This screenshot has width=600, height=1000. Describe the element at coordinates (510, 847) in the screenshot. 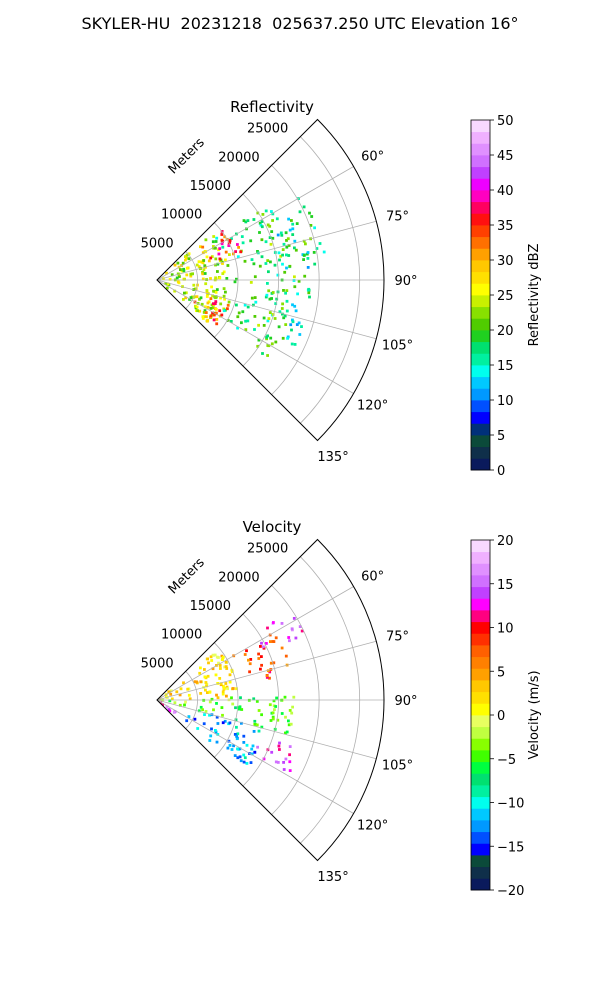

I see `colorbar-tick-label: −15` at that location.